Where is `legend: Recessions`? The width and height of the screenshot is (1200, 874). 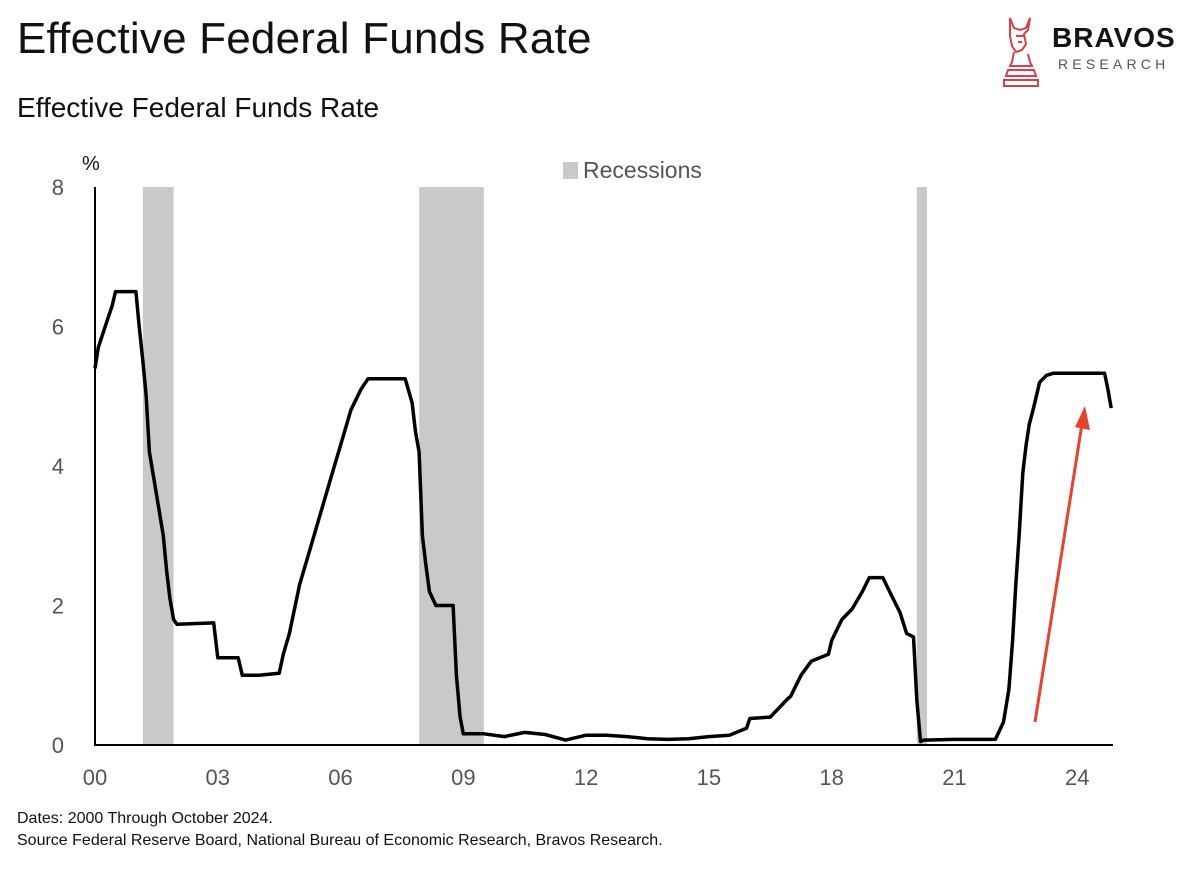 legend: Recessions is located at coordinates (632, 170).